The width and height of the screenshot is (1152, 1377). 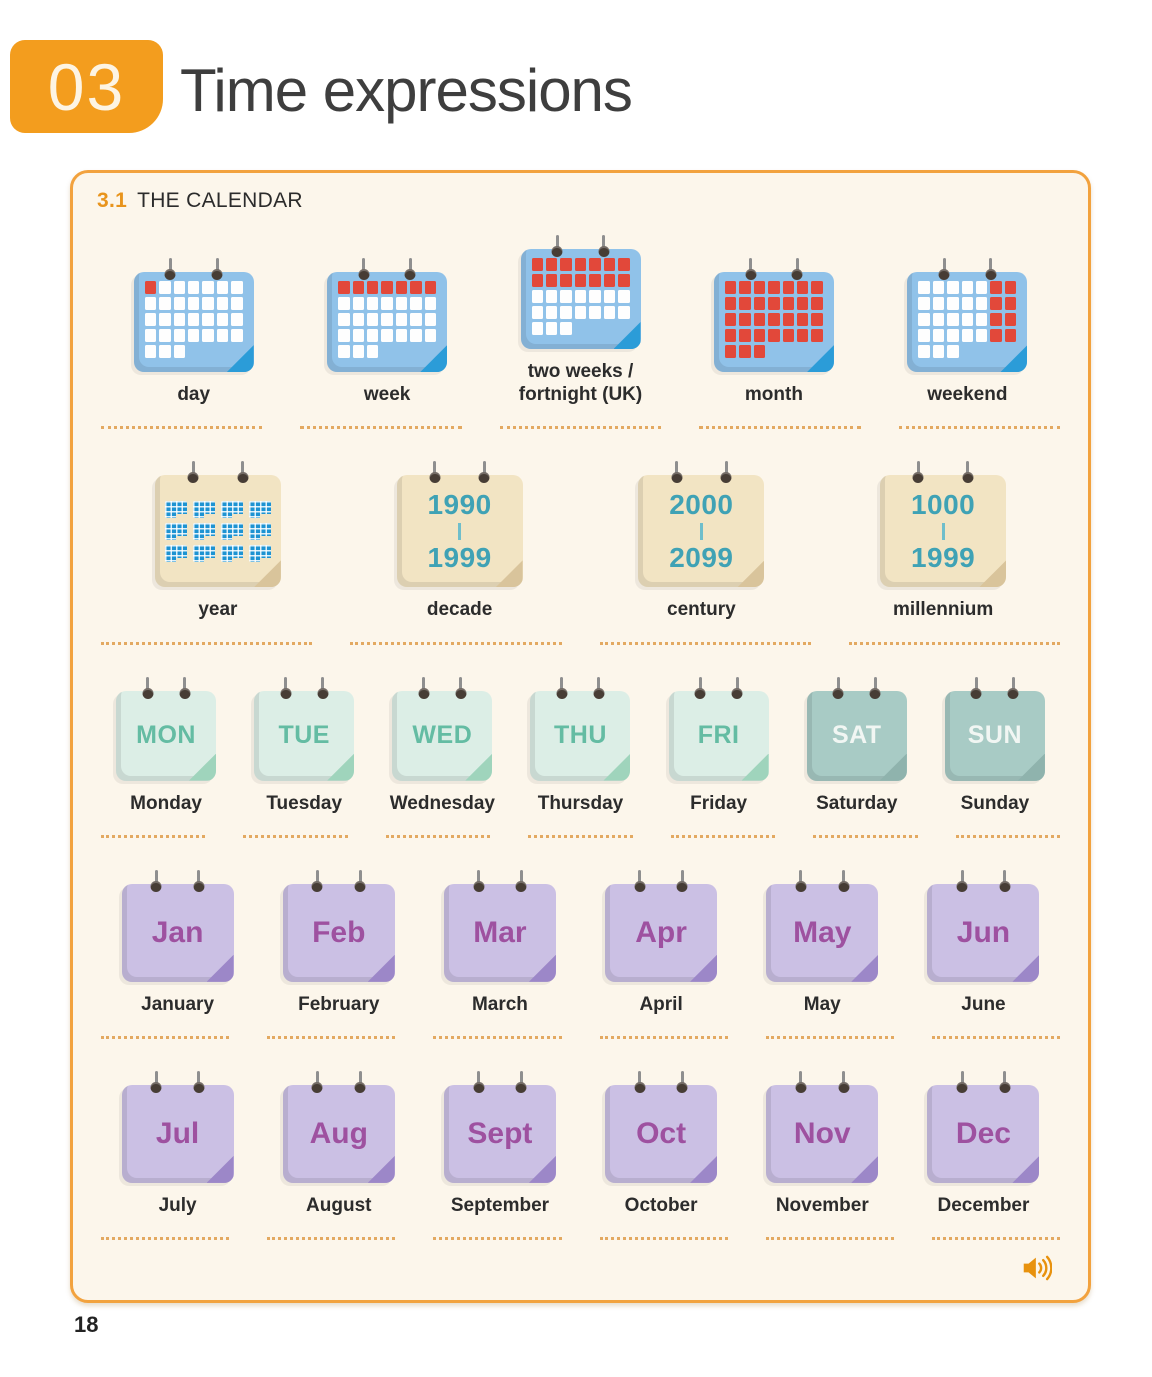 I want to click on calendar-cell: Mar March, so click(x=499, y=942).